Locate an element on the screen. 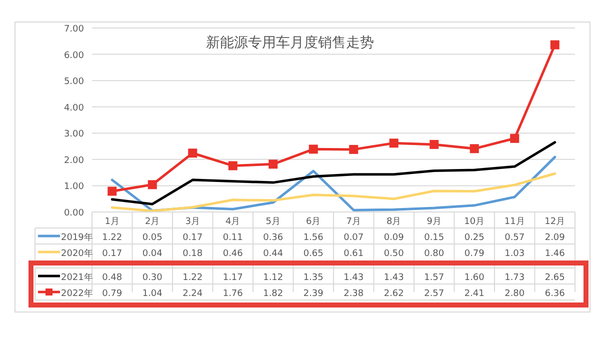  x-tick-label: 1月 is located at coordinates (112, 222).